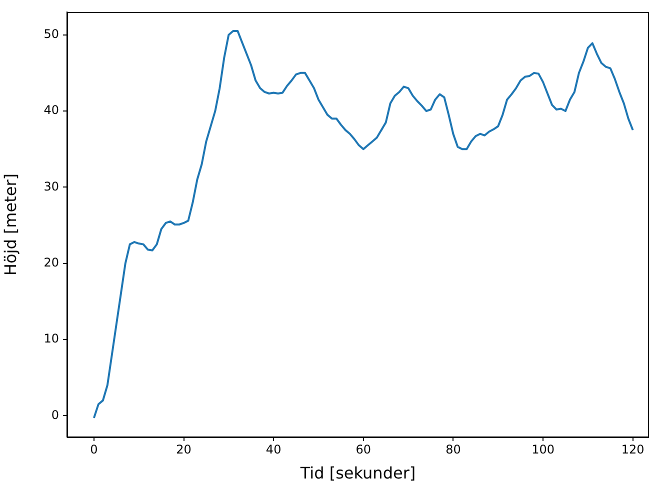 The image size is (649, 484). I want to click on y-tick-label: 50, so click(51, 33).